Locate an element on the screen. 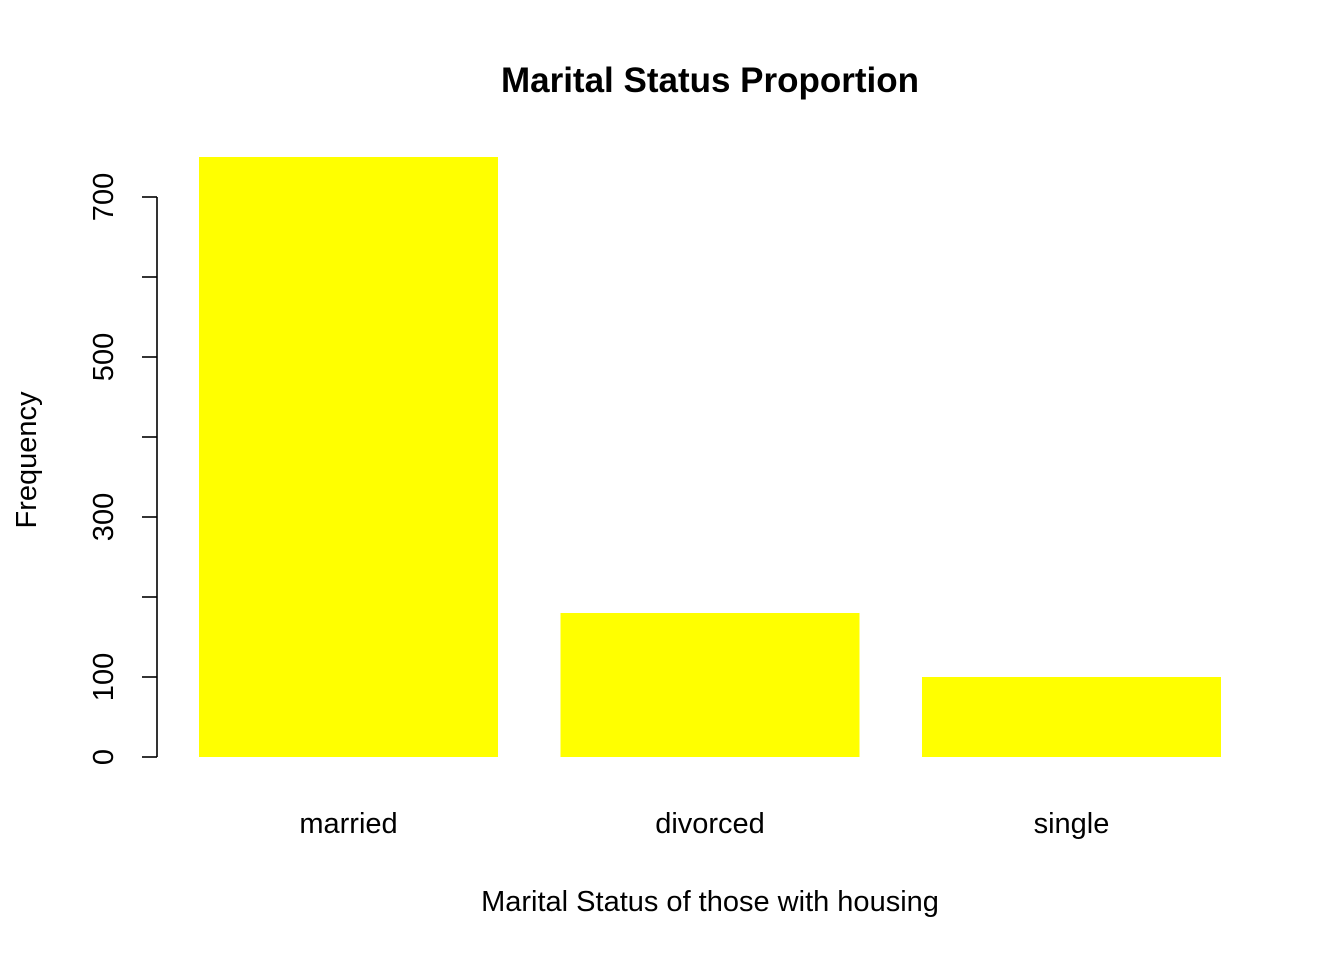  bar-married is located at coordinates (348, 457).